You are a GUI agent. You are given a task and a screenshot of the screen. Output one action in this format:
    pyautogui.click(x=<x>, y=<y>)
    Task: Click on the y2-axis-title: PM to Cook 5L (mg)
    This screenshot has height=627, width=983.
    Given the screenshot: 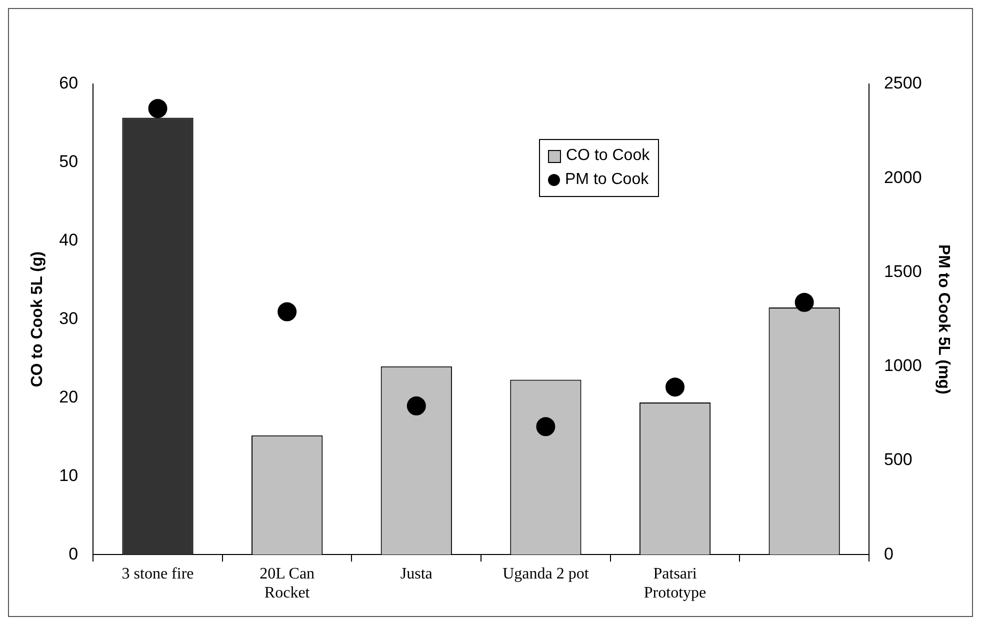 What is the action you would take?
    pyautogui.click(x=943, y=319)
    